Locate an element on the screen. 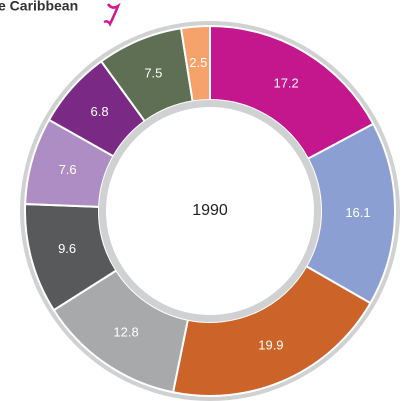  segment-label: 7.6 is located at coordinates (68, 169).